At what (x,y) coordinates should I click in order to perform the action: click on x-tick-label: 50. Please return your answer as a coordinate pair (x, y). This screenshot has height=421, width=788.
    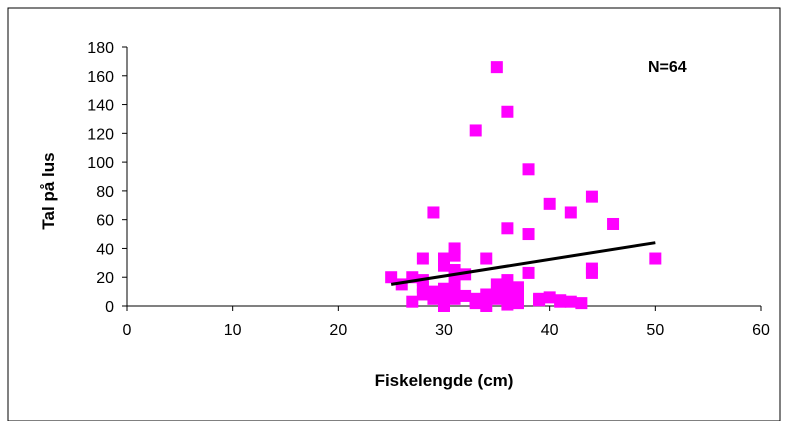
    Looking at the image, I should click on (655, 330).